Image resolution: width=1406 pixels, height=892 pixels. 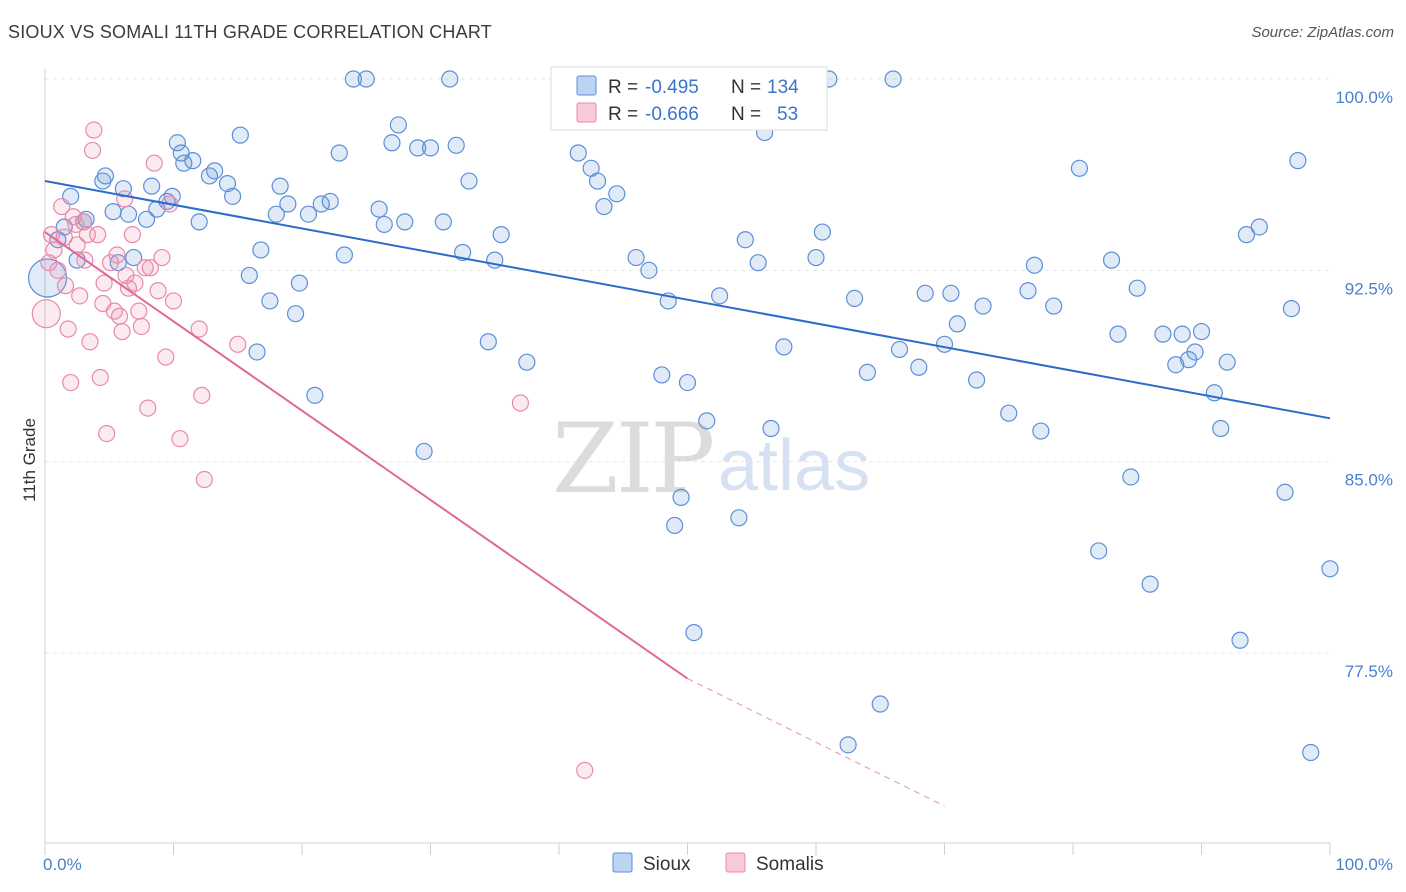 I want to click on y-tick-label-0: 77.5%, so click(x=1369, y=671).